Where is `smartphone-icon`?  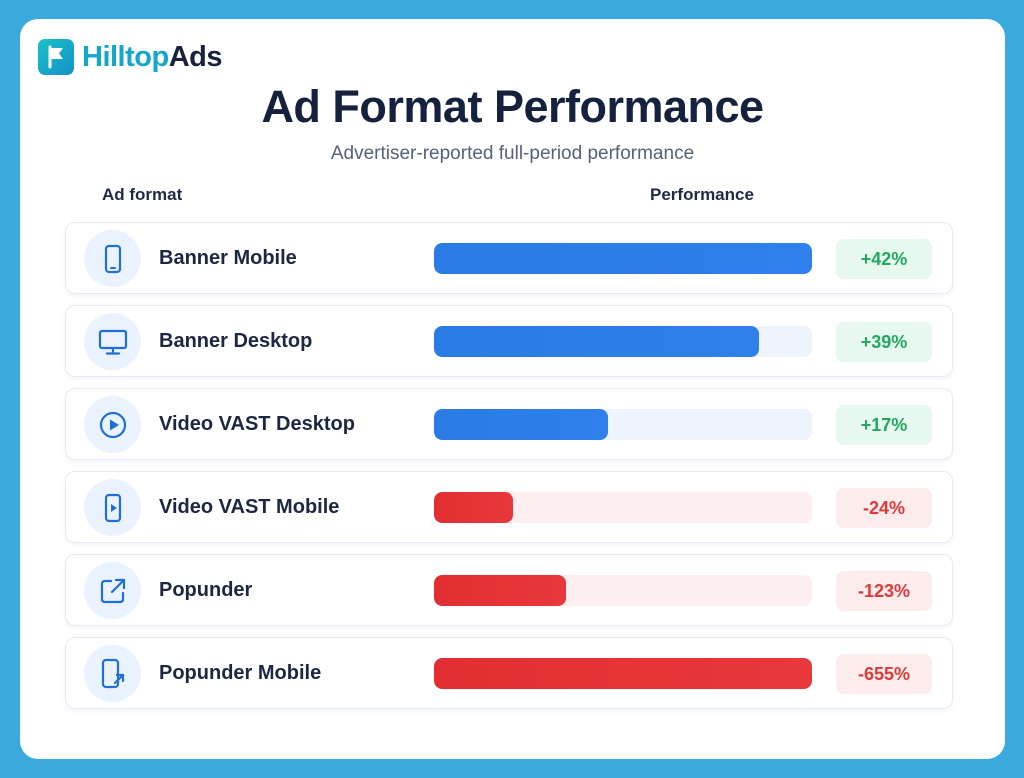
smartphone-icon is located at coordinates (112, 258).